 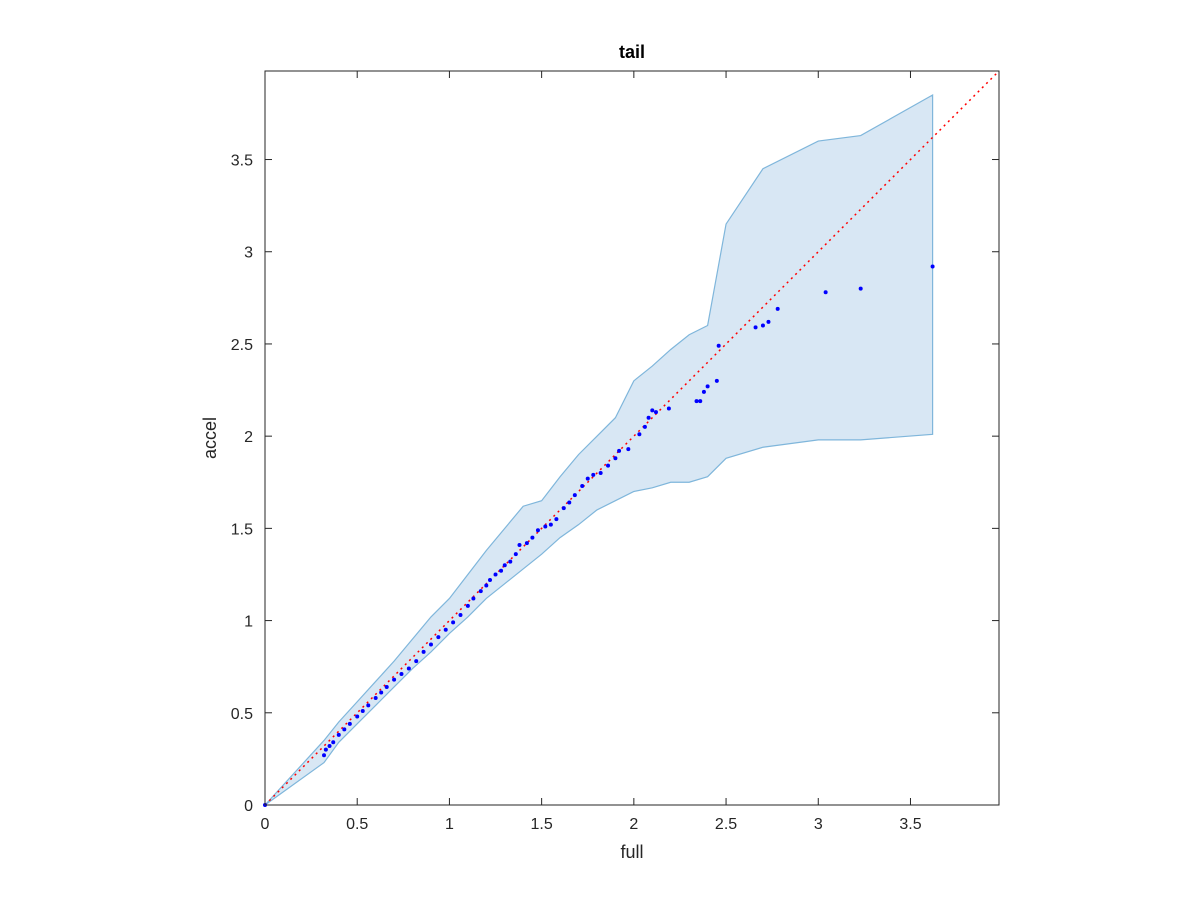 What do you see at coordinates (818, 824) in the screenshot?
I see `x-tick-label: 3` at bounding box center [818, 824].